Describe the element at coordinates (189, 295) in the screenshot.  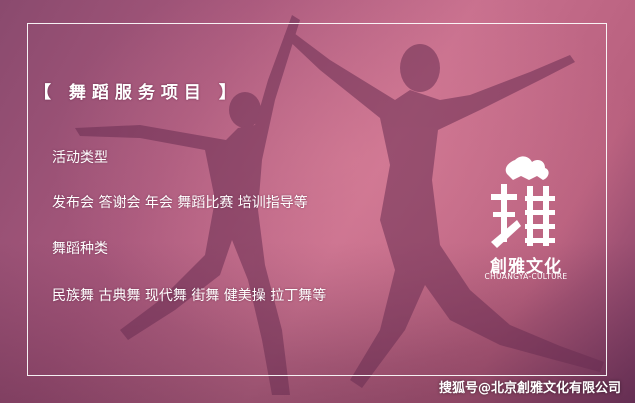
I see `dance-type-items: 民族舞 古典舞 现代舞 街舞 健美操 拉丁舞等` at that location.